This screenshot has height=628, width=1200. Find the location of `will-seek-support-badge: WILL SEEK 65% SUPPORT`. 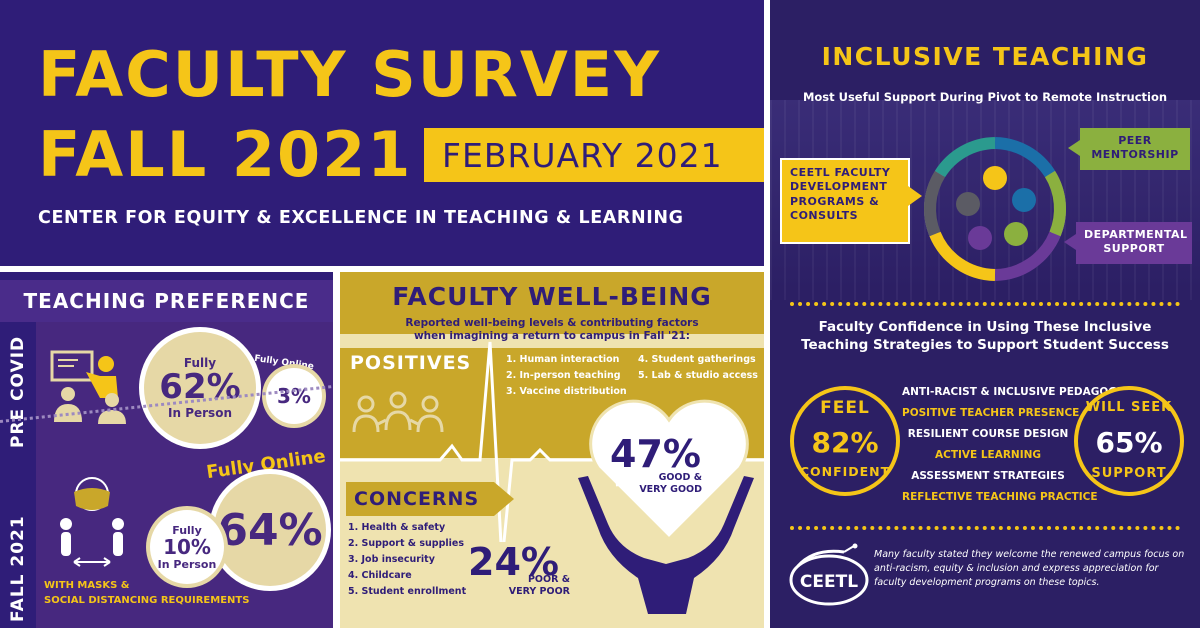

will-seek-support-badge: WILL SEEK 65% SUPPORT is located at coordinates (1129, 441).